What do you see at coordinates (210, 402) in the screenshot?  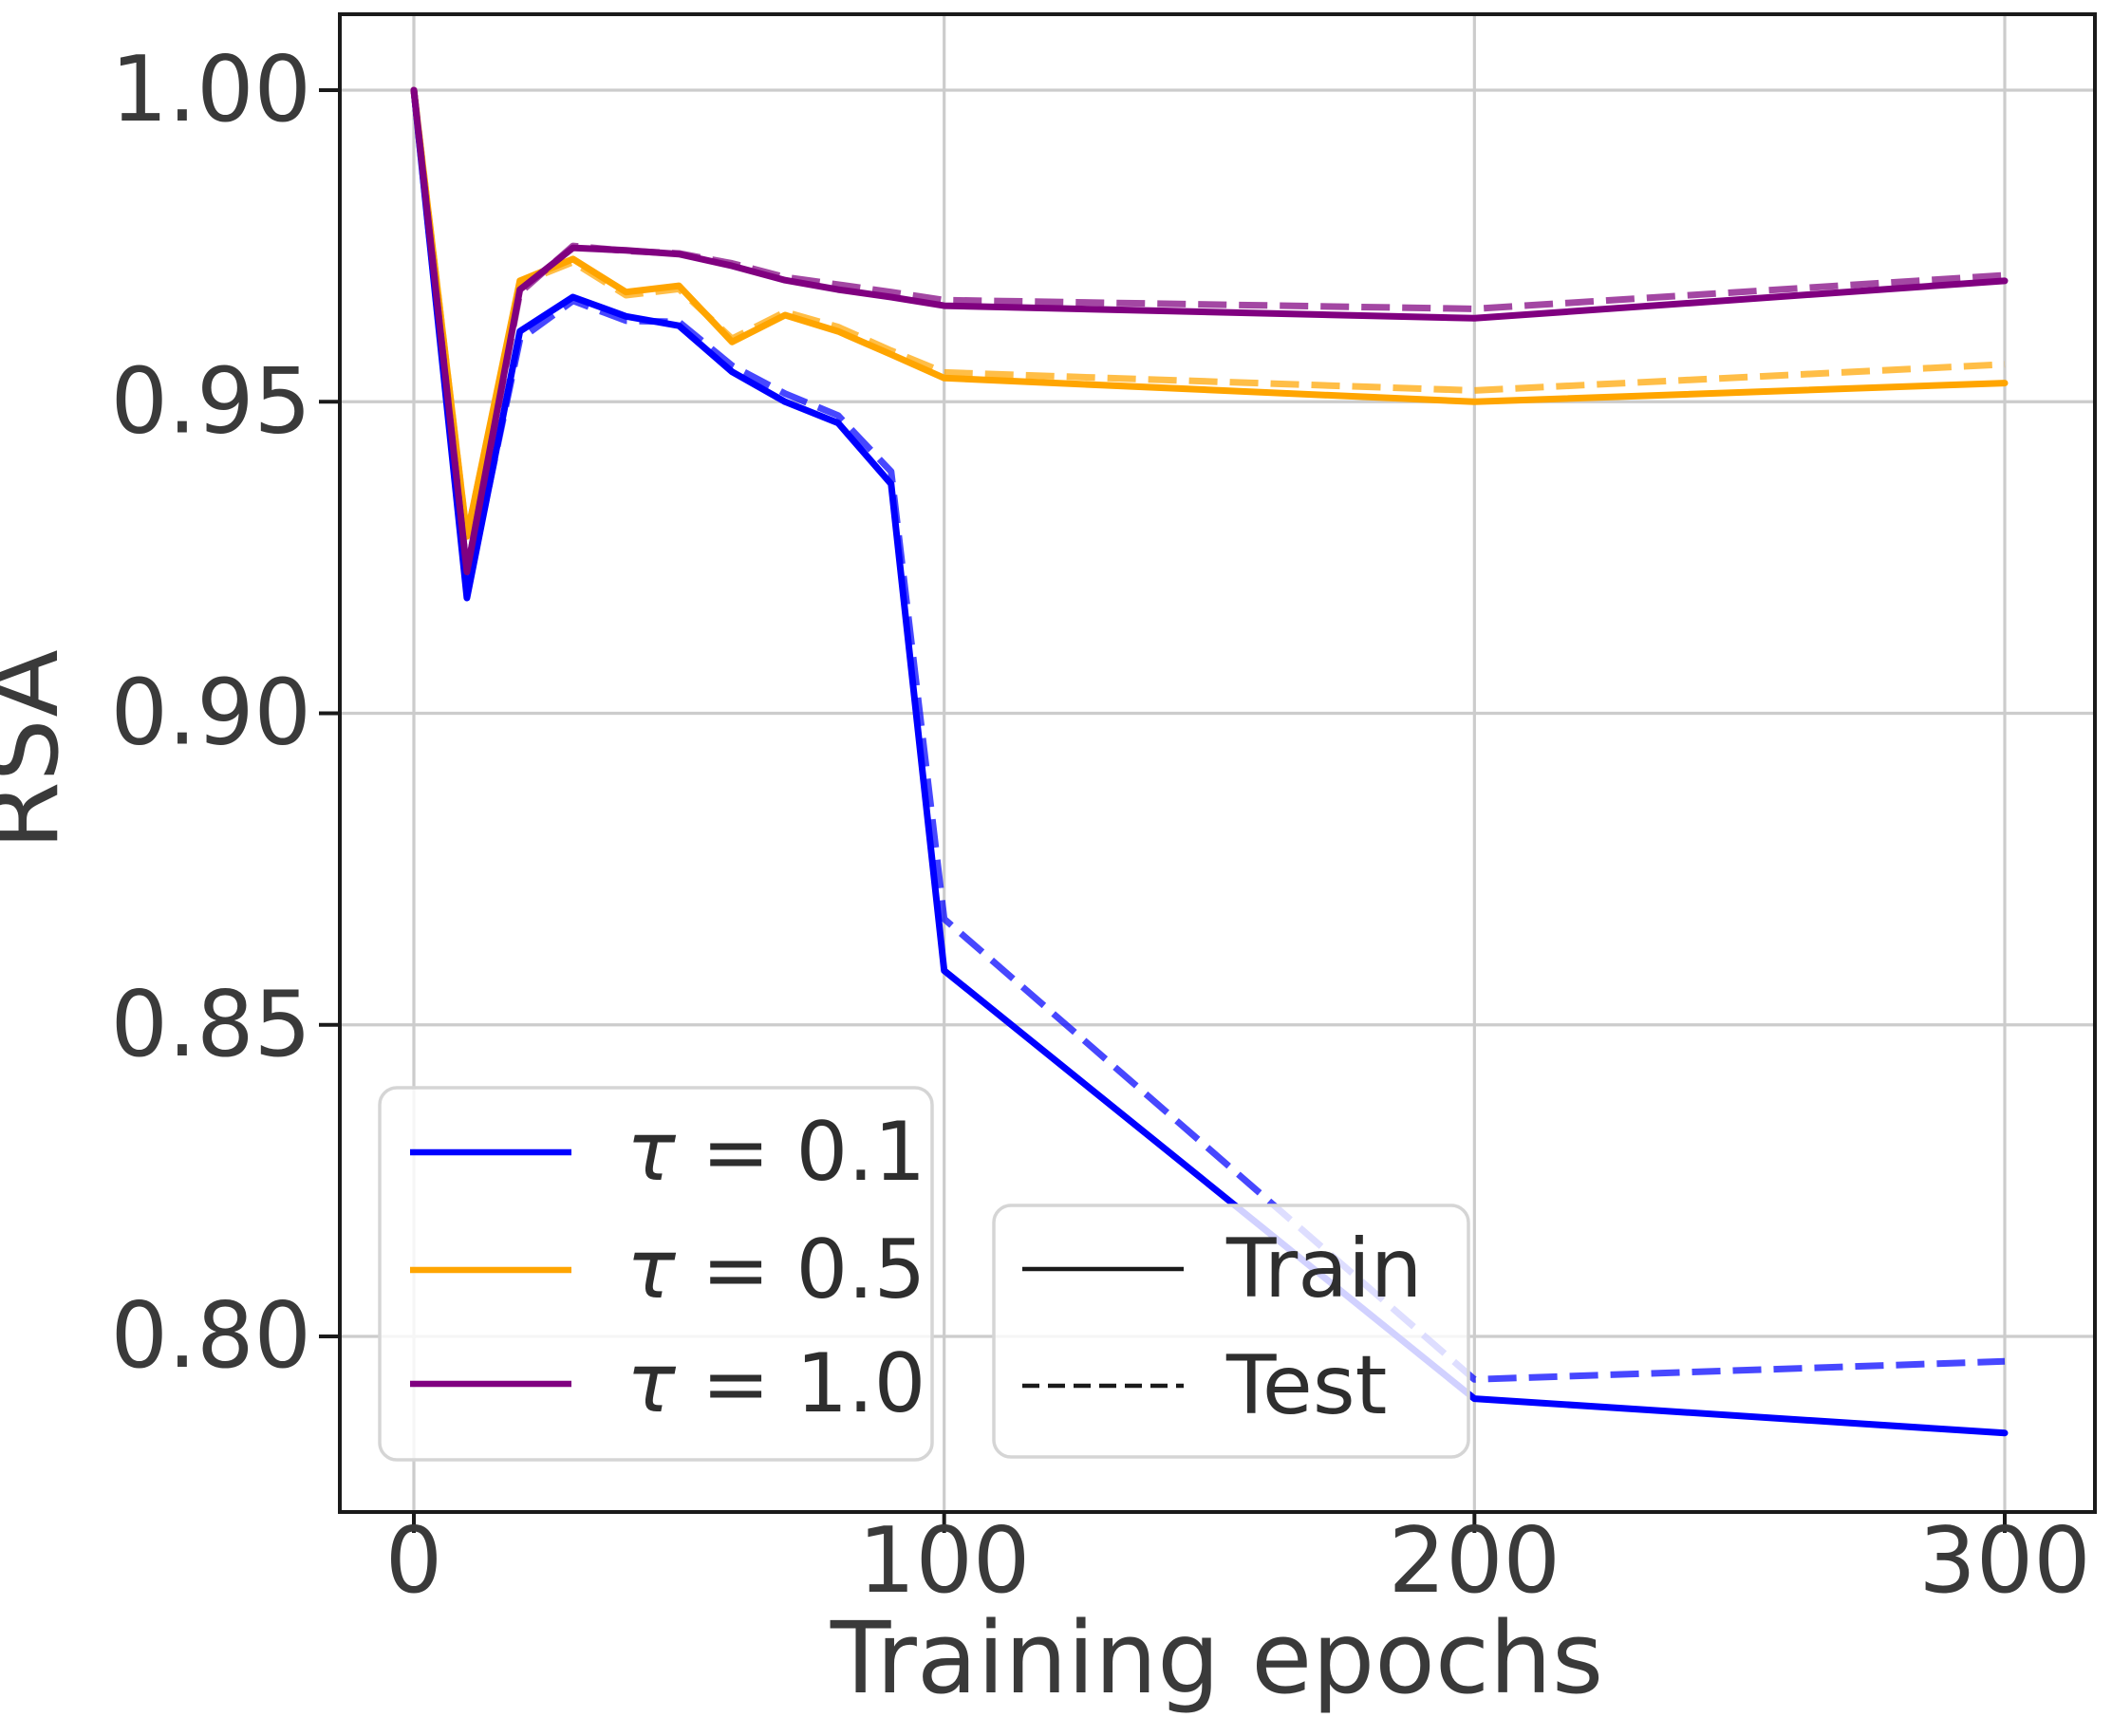 I see `y-tick-label: 0.95` at bounding box center [210, 402].